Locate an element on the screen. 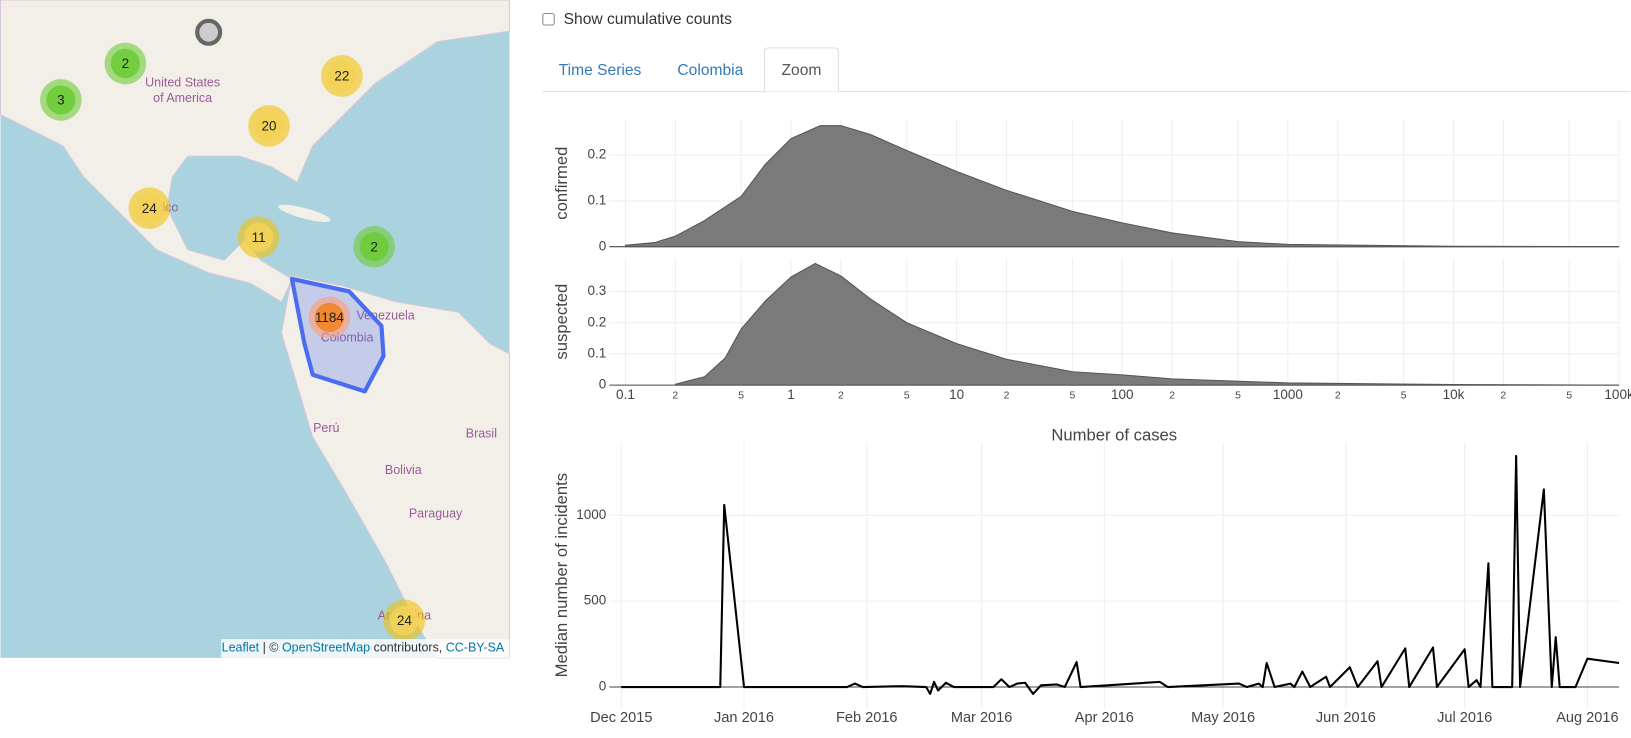 This screenshot has width=1631, height=738. link: CC-BY-SA is located at coordinates (475, 648).